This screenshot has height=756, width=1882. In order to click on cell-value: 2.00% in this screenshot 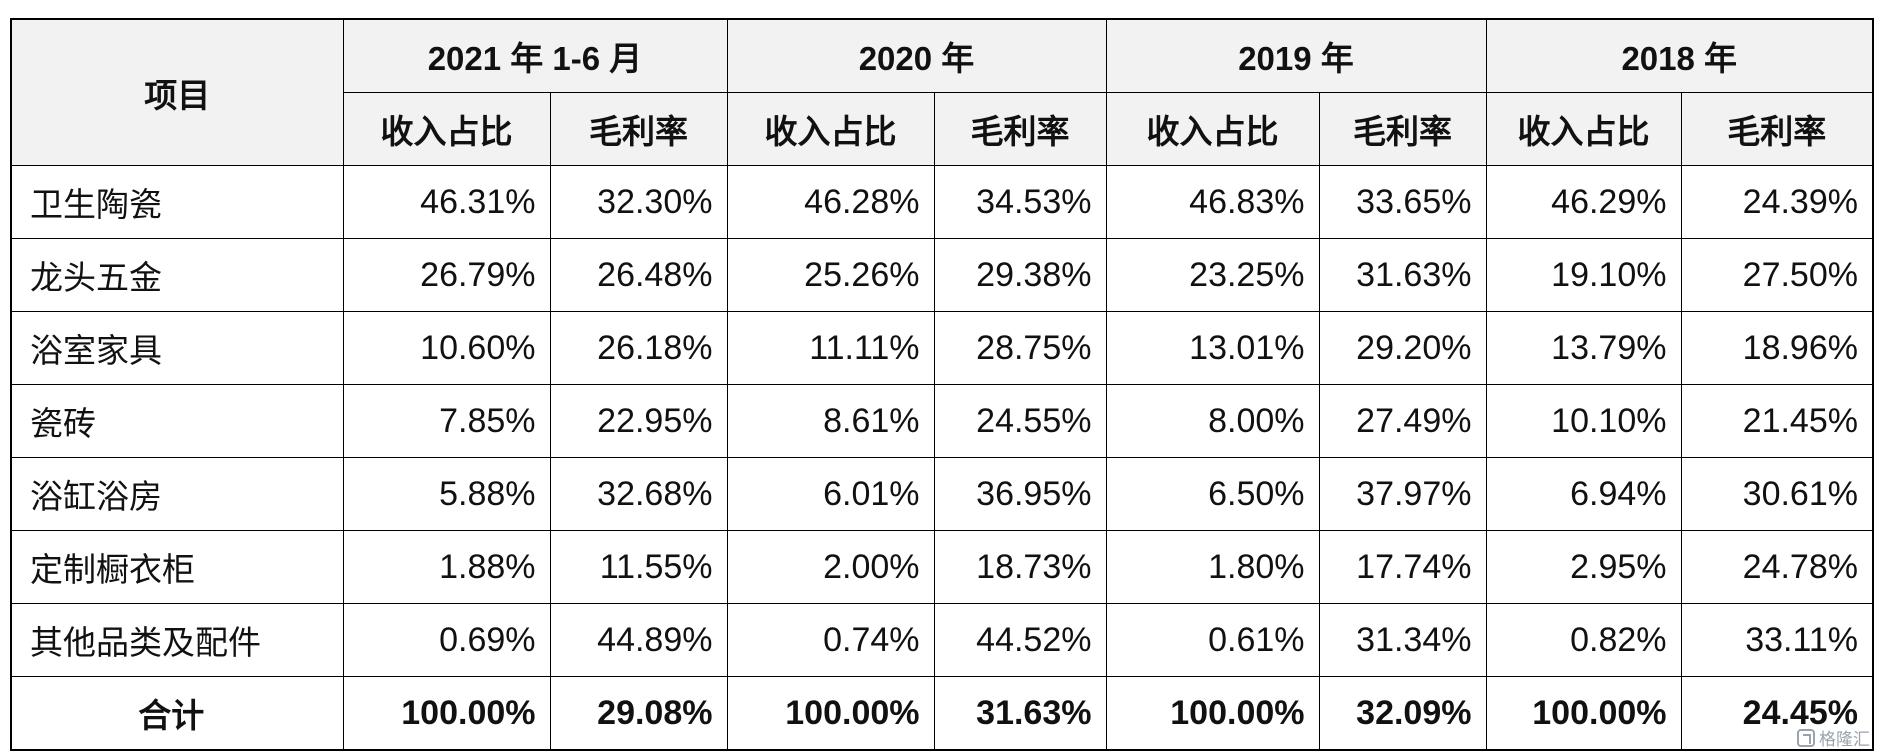, I will do `click(830, 567)`.